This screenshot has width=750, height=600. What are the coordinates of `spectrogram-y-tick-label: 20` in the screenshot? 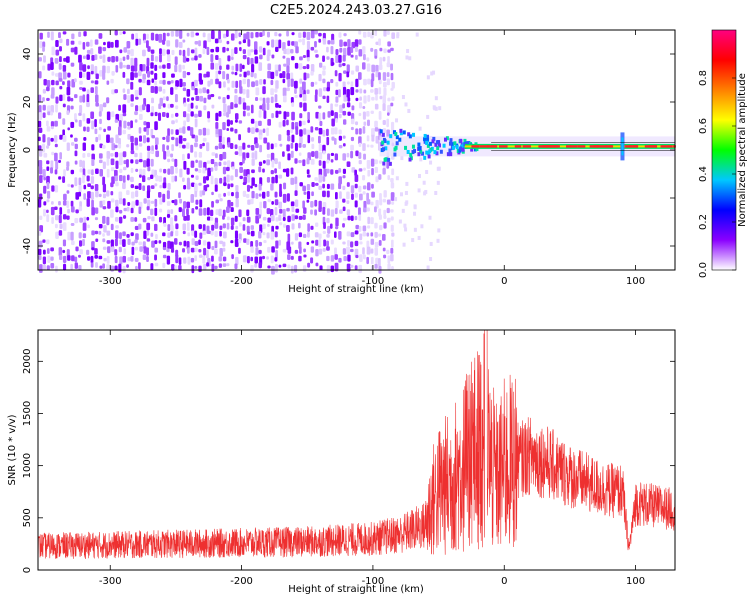 It's located at (27, 102).